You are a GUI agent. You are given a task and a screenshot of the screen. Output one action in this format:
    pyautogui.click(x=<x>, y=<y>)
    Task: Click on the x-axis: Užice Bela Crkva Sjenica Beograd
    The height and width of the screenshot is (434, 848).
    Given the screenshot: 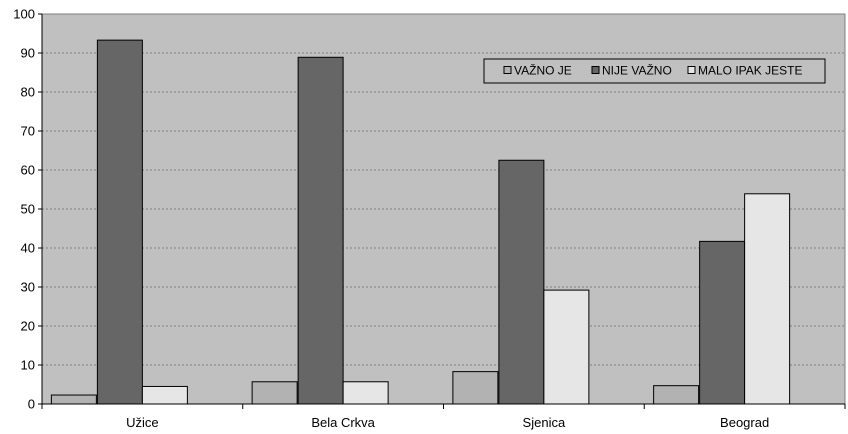 What is the action you would take?
    pyautogui.click(x=443, y=416)
    